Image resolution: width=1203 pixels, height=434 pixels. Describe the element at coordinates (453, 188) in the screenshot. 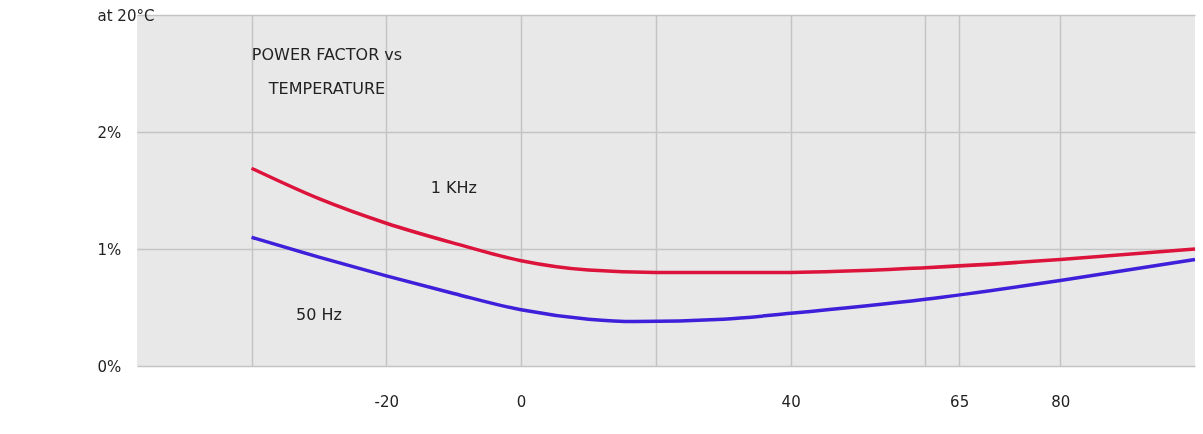

I see `text: 1 KHz` at that location.